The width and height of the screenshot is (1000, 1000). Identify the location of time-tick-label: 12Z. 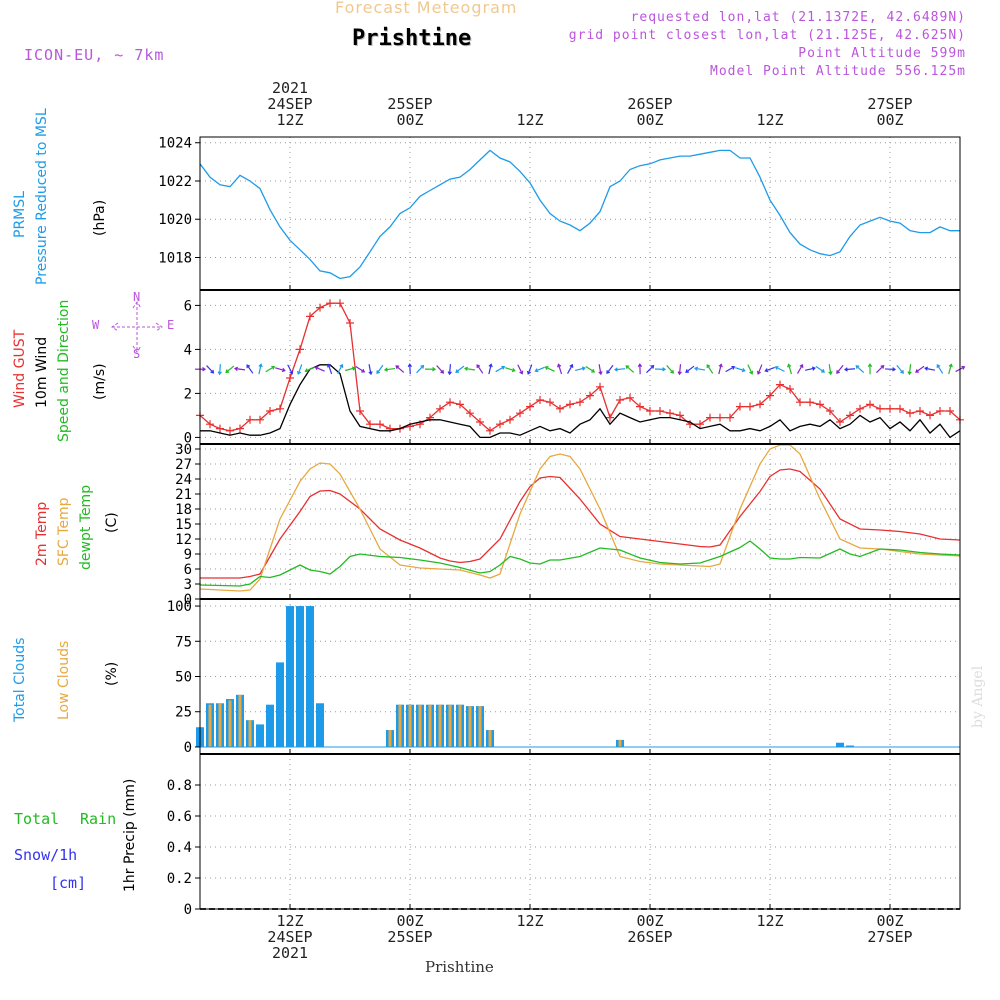
(530, 921).